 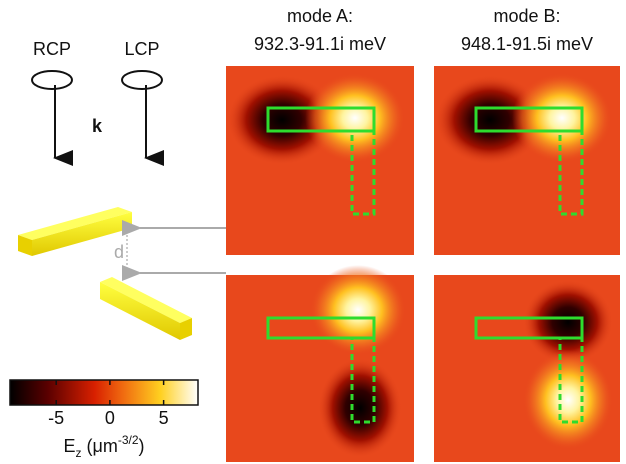 What do you see at coordinates (119, 252) in the screenshot?
I see `d-label: d` at bounding box center [119, 252].